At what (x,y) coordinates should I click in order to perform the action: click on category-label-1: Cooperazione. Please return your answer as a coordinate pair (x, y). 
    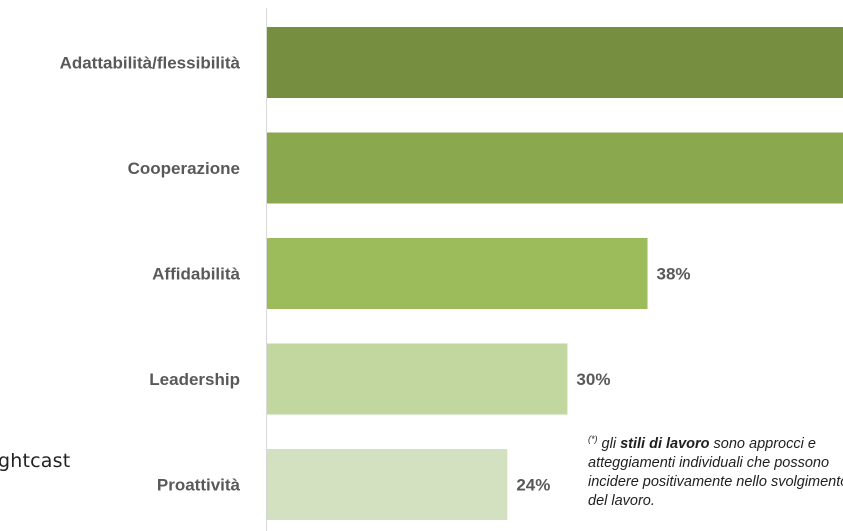
    Looking at the image, I should click on (184, 168).